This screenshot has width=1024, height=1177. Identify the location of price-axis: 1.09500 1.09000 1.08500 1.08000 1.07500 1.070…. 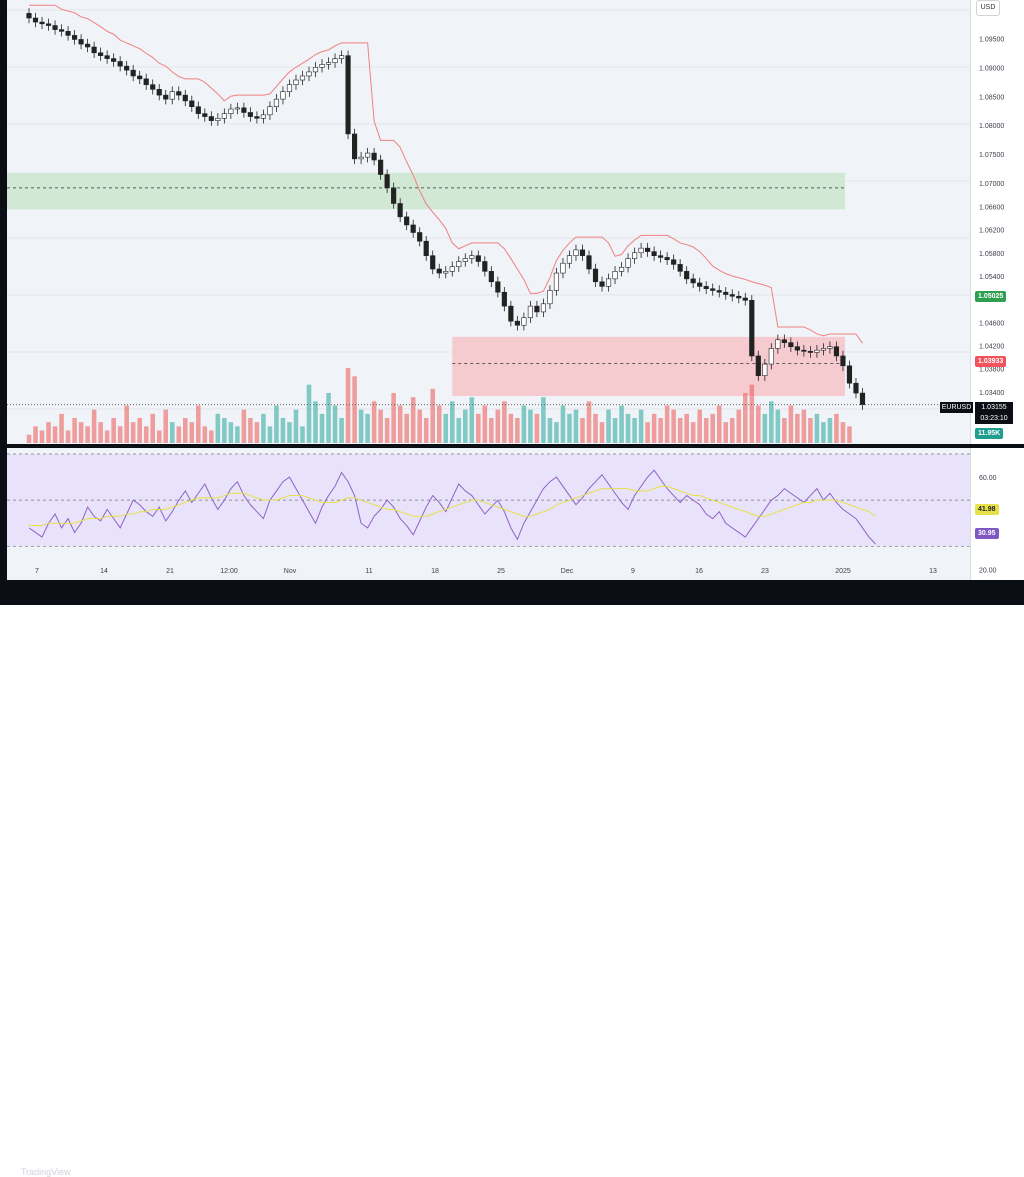
(997, 222).